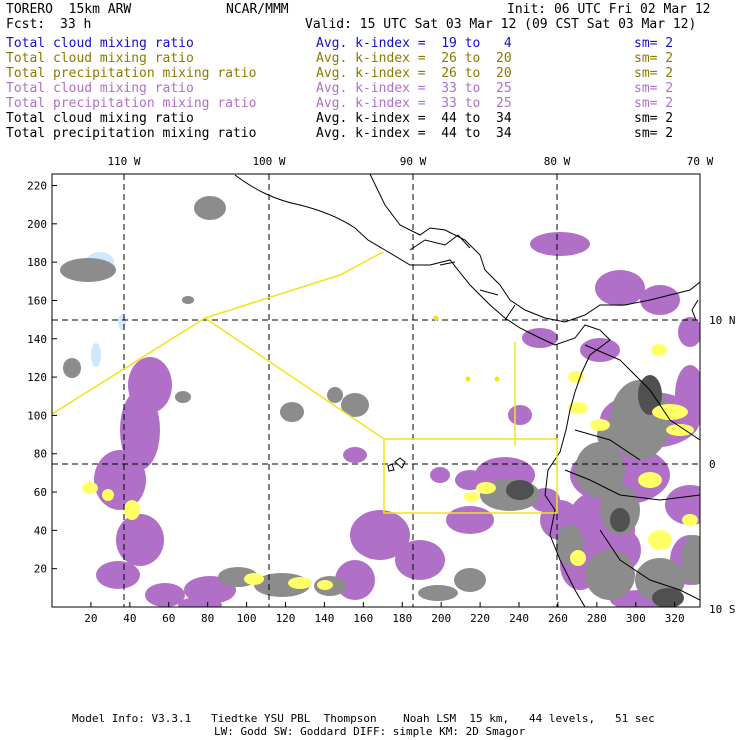 This screenshot has width=740, height=740. Describe the element at coordinates (257, 9) in the screenshot. I see `organization-label: NCAR/MMM` at that location.